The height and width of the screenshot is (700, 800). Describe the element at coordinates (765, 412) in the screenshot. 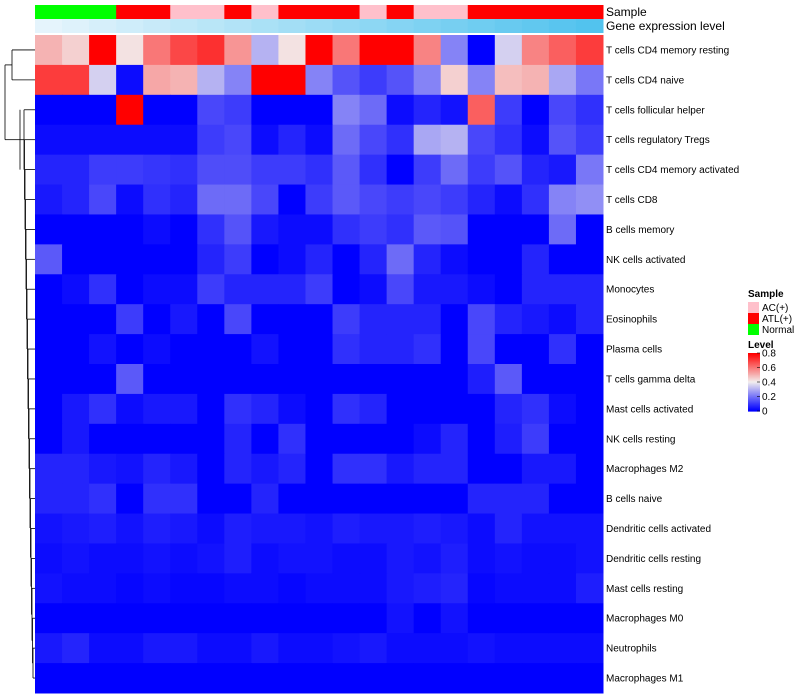

I see `level-tick-label: 0` at that location.